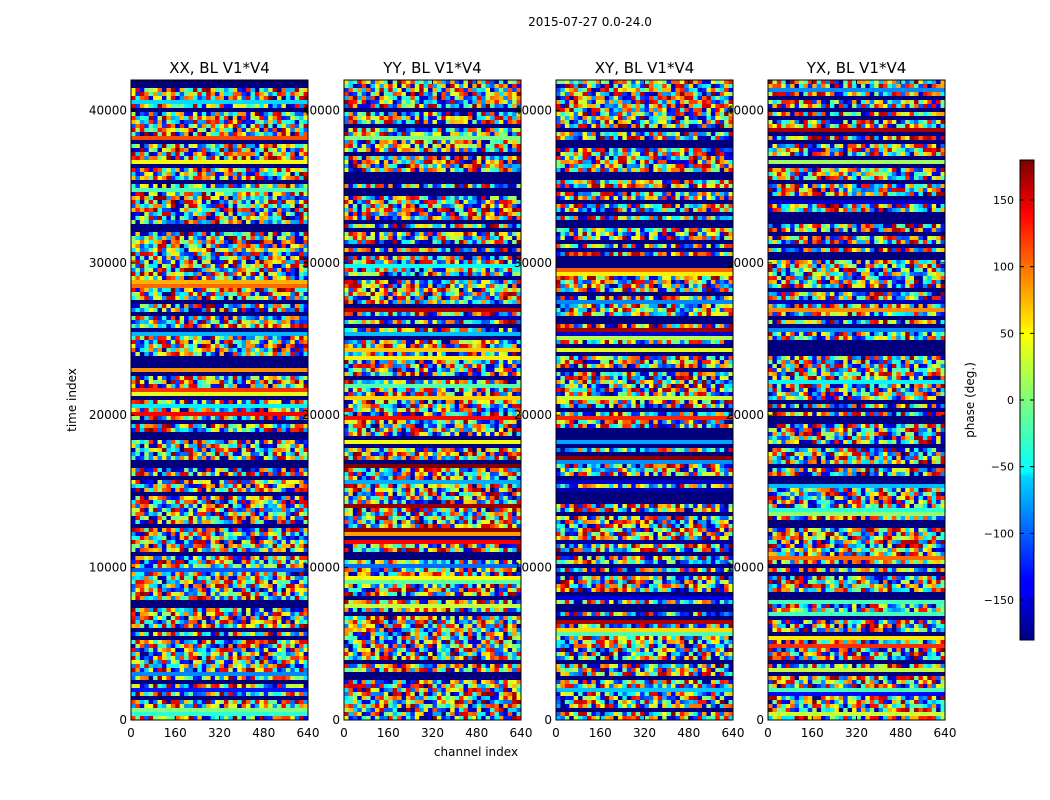 This screenshot has height=800, width=1050. I want to click on colorbar-tick-label: 0, so click(1010, 400).